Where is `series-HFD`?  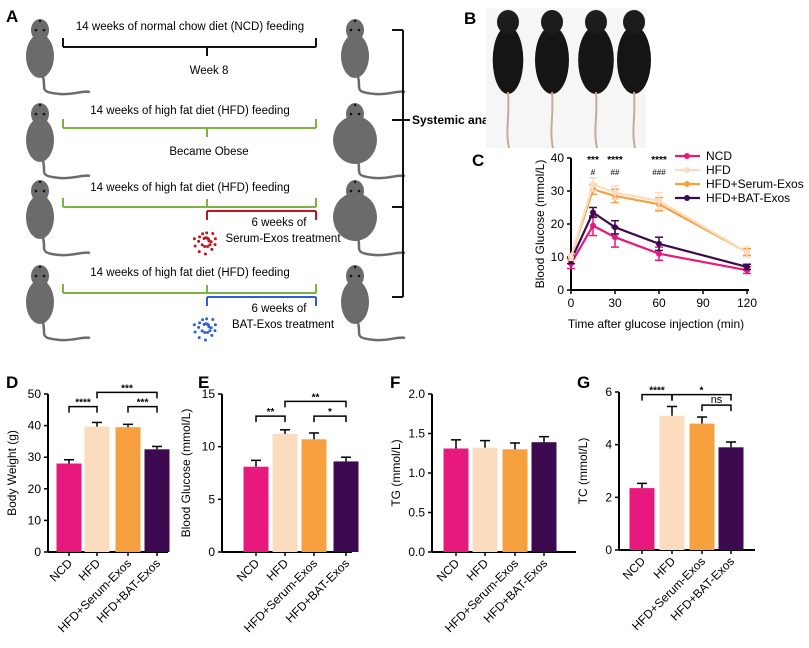
series-HFD is located at coordinates (659, 219).